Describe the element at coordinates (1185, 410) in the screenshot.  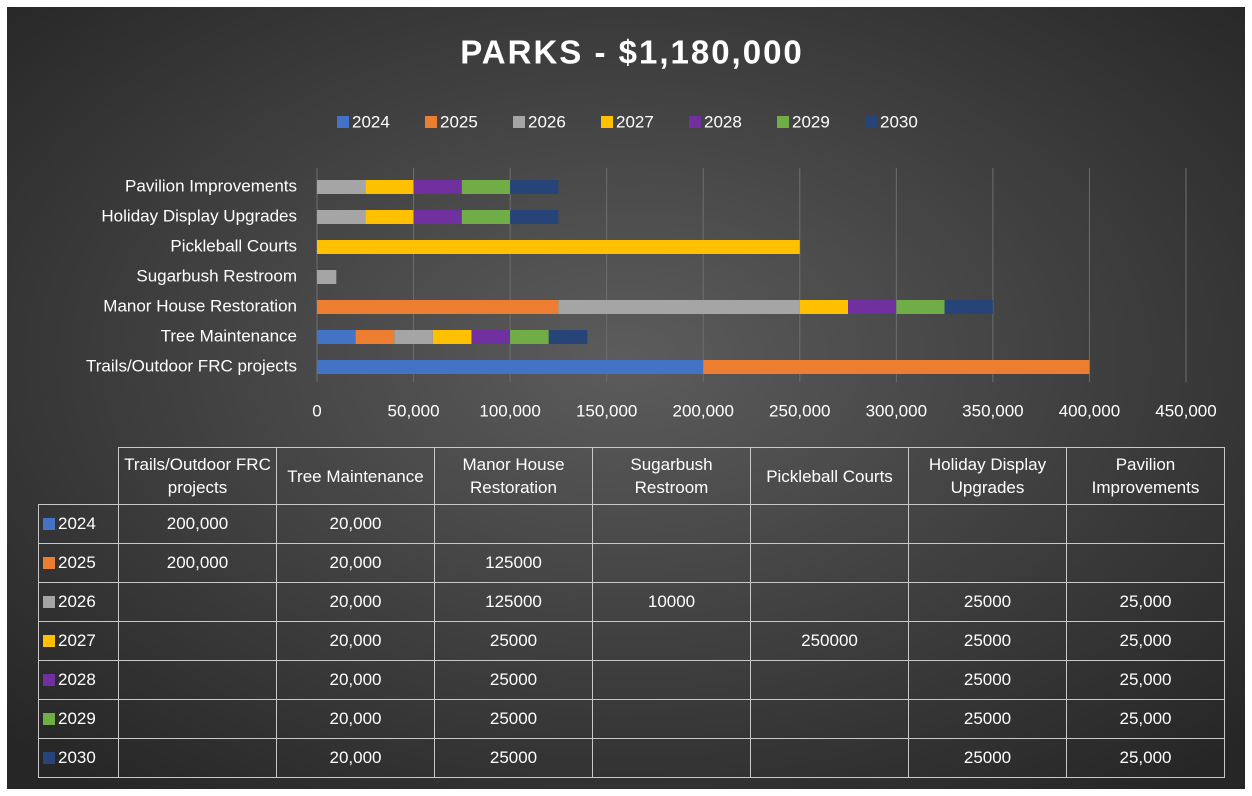
I see `x-tick-label: 450,000` at that location.